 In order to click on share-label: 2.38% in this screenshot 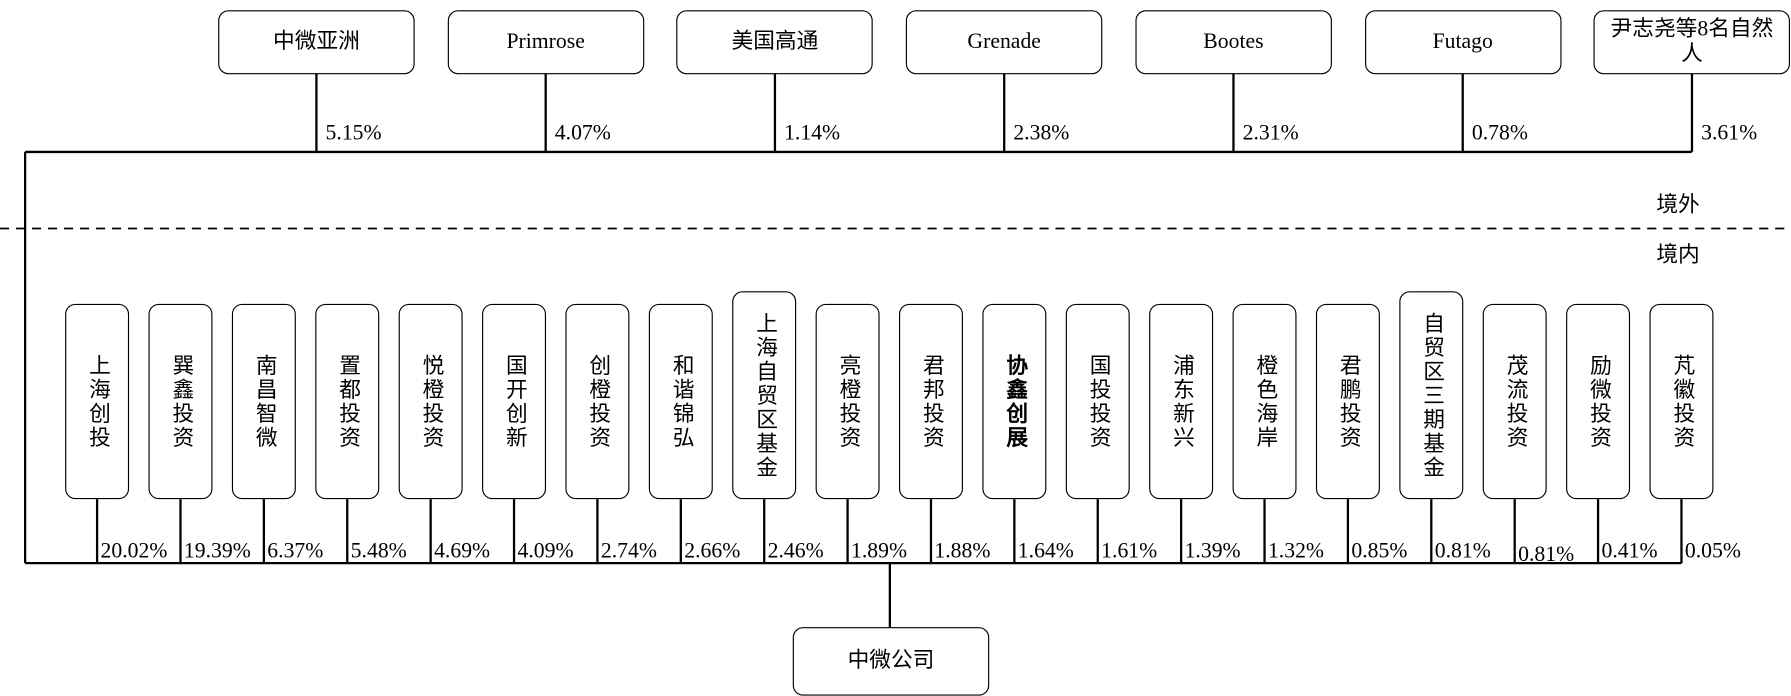, I will do `click(1041, 133)`.